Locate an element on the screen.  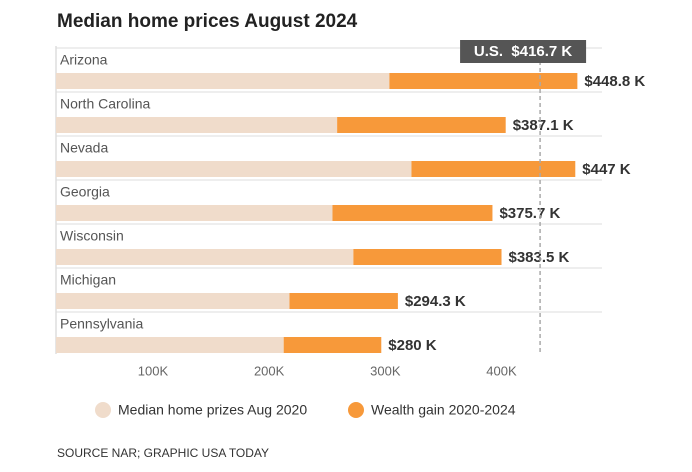
total-label: $280 K is located at coordinates (412, 345).